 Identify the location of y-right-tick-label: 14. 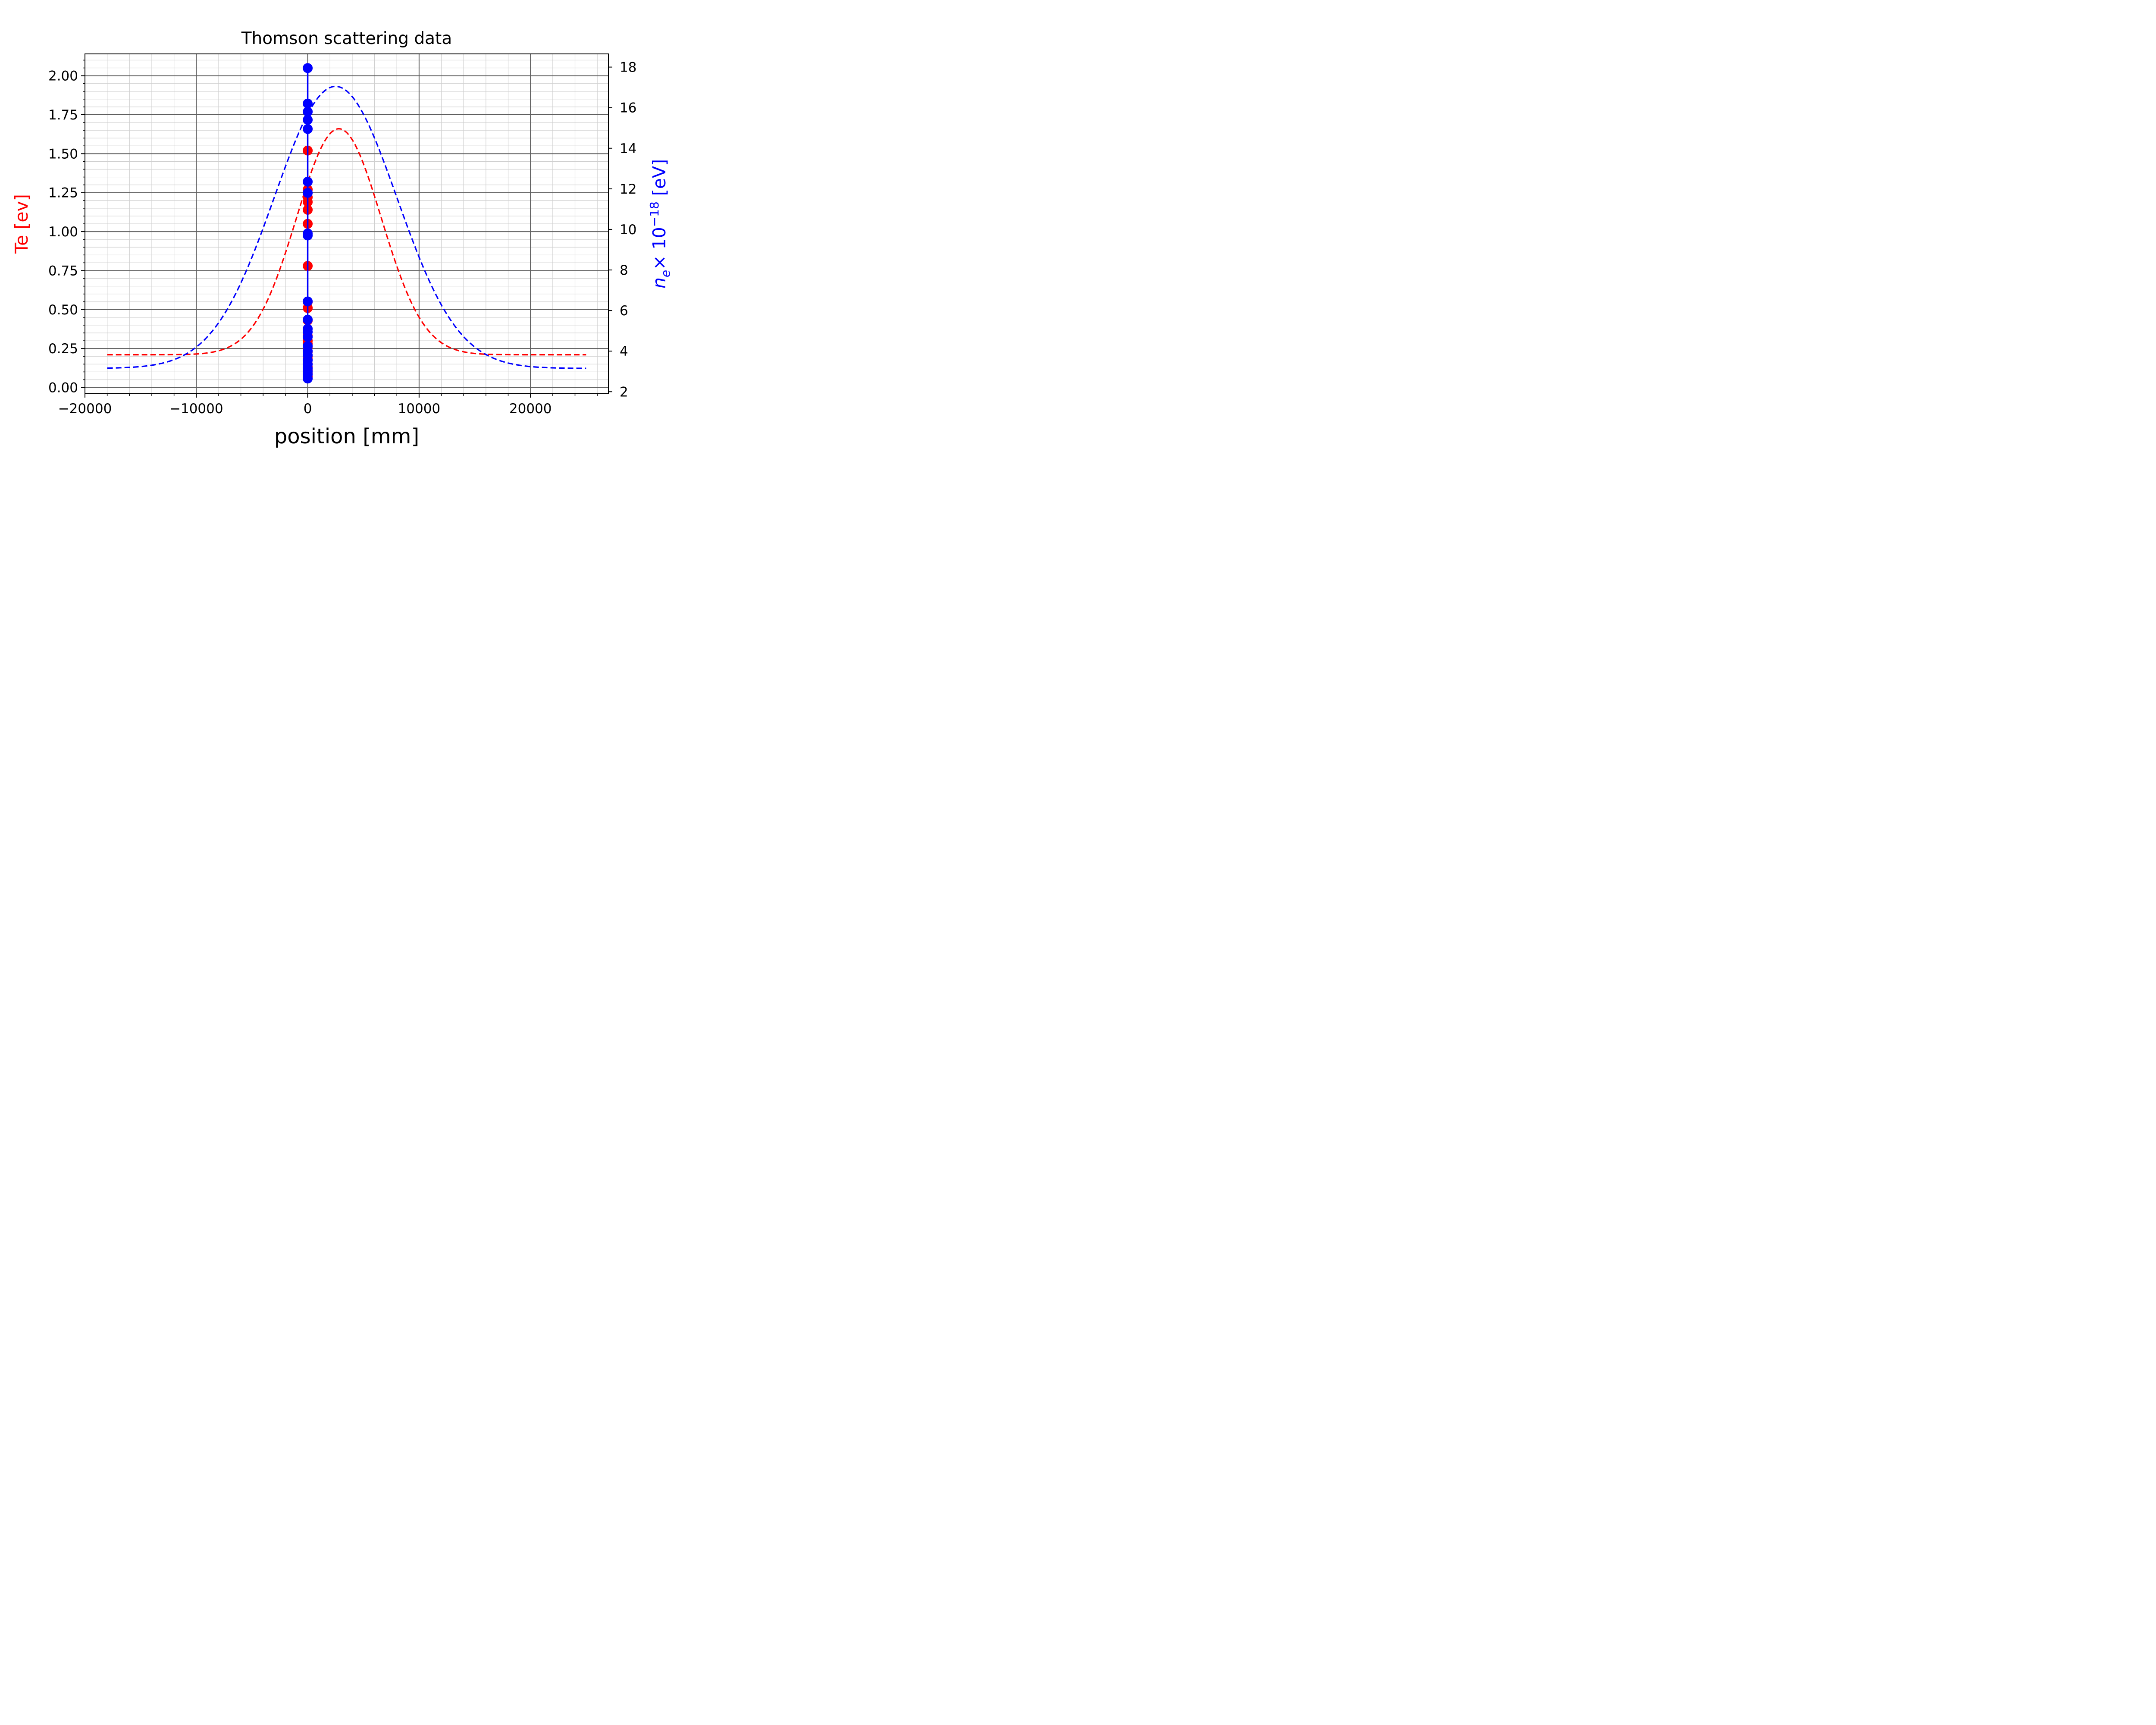
(628, 149).